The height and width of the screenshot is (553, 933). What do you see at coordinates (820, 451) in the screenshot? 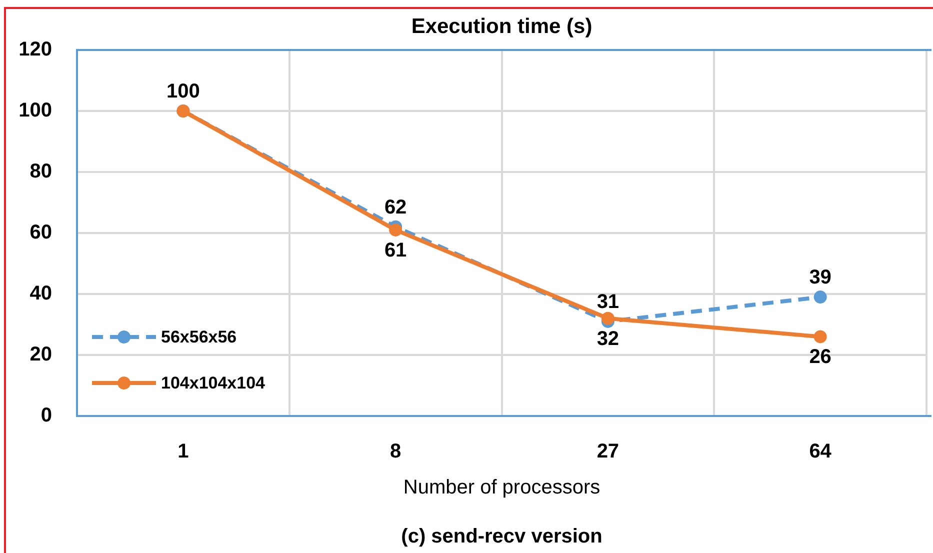
I see `x-tick-label: 64` at bounding box center [820, 451].